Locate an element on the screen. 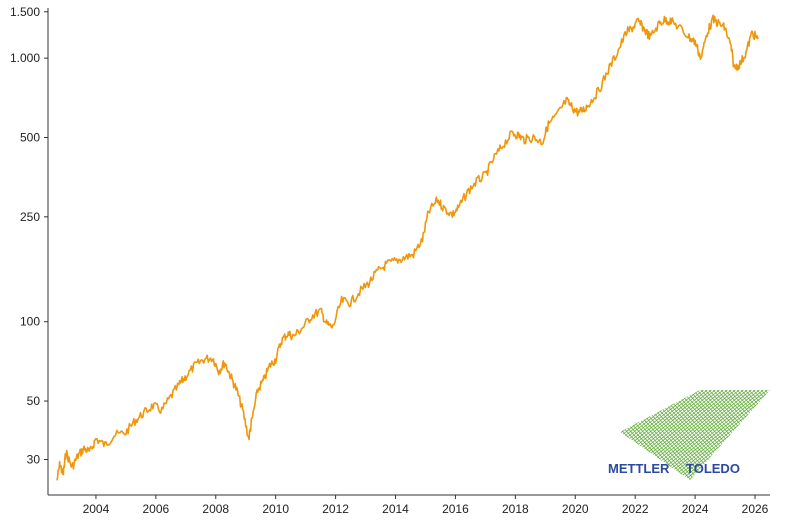  x-tick-label: 2022 is located at coordinates (635, 509).